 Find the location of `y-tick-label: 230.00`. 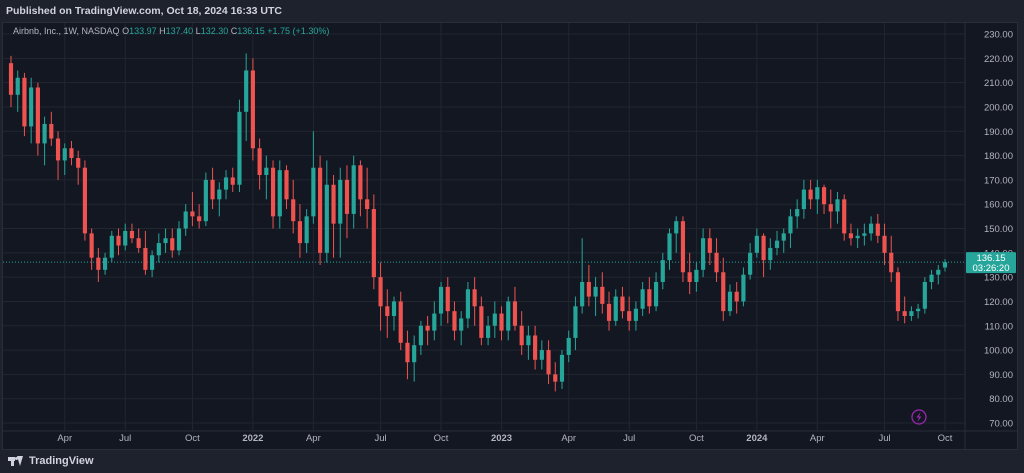

y-tick-label: 230.00 is located at coordinates (998, 35).